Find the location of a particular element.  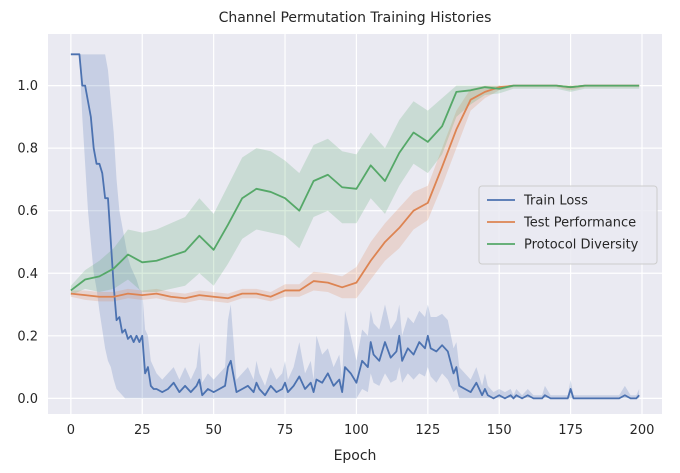

x-tick-label: 175 is located at coordinates (570, 430).